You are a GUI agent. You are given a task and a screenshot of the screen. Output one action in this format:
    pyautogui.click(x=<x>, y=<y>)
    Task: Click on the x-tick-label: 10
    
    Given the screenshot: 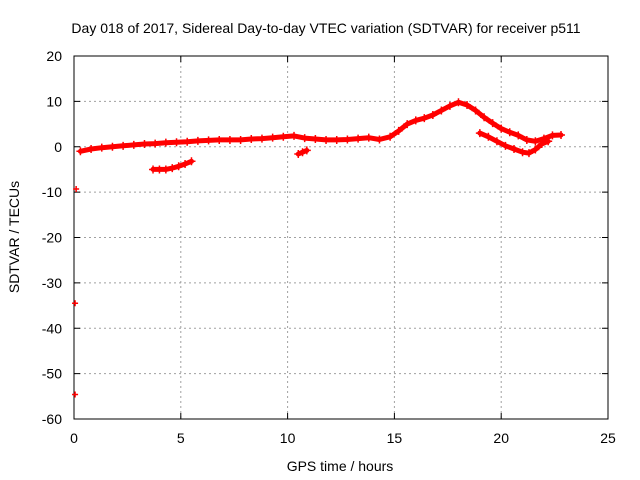 What is the action you would take?
    pyautogui.click(x=288, y=438)
    